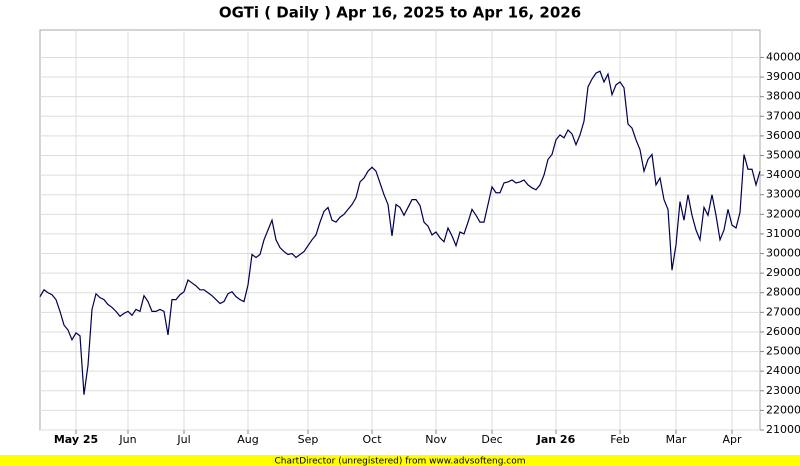 The width and height of the screenshot is (800, 466). Describe the element at coordinates (783, 272) in the screenshot. I see `y-tick-label: 29000` at that location.